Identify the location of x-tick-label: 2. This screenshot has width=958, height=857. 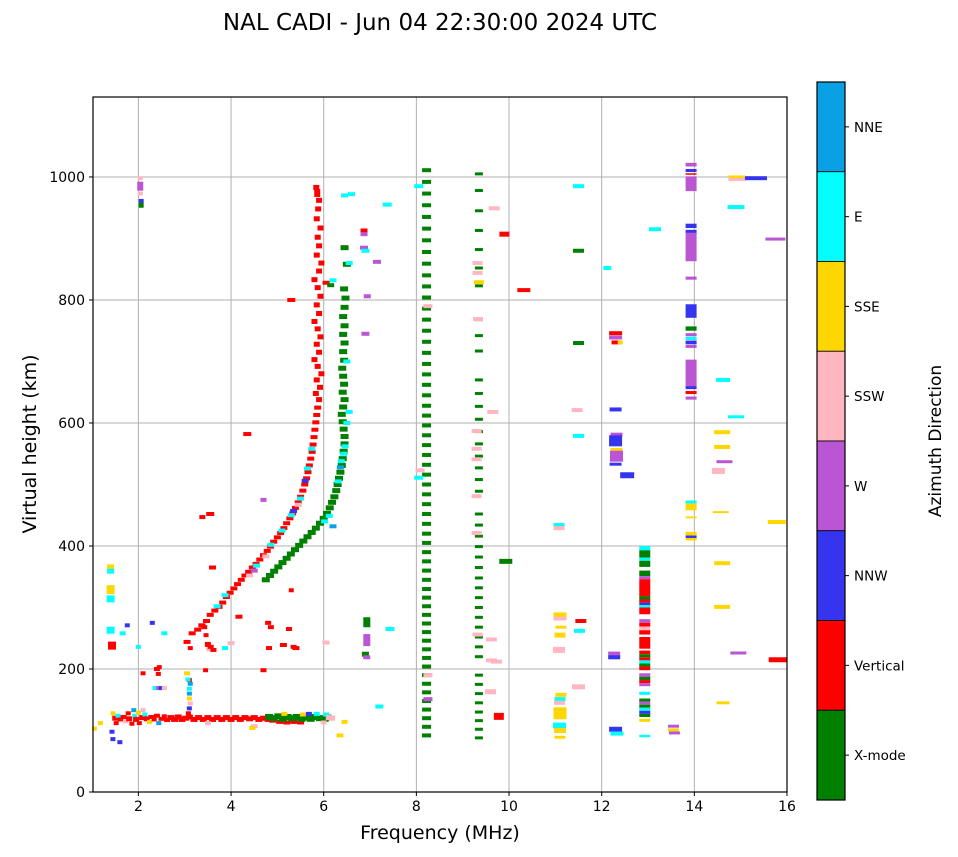
(138, 807).